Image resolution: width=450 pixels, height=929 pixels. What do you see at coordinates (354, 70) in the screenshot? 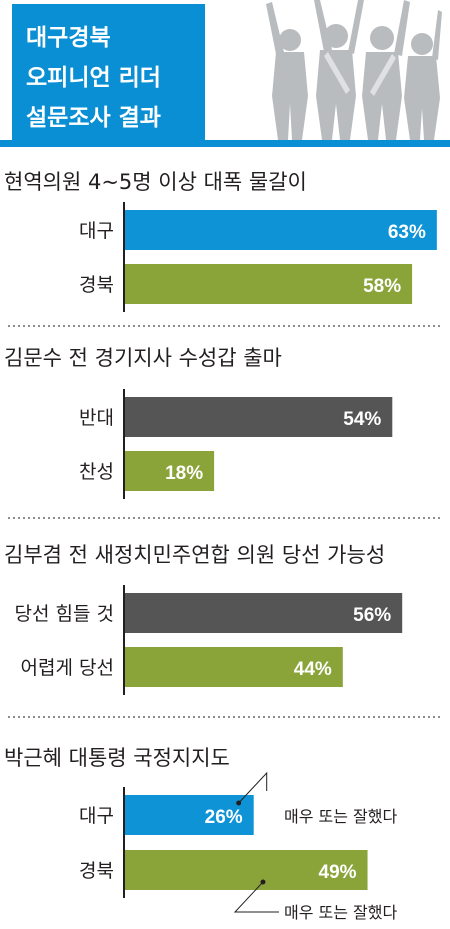
I see `people-silhouette-icon` at bounding box center [354, 70].